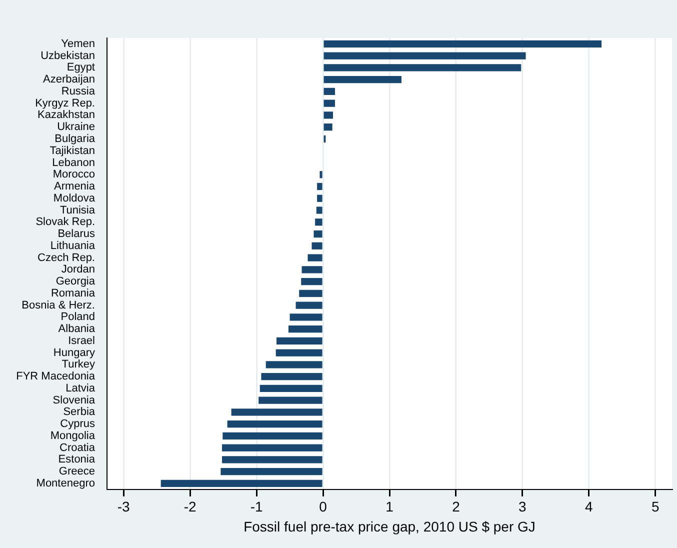 Image resolution: width=677 pixels, height=548 pixels. Describe the element at coordinates (65, 483) in the screenshot. I see `y-tick-label: Montenegro` at that location.